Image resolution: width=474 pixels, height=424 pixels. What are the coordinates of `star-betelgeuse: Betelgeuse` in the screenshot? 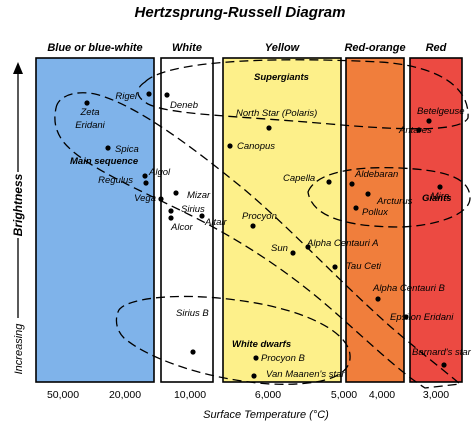 It's located at (441, 115).